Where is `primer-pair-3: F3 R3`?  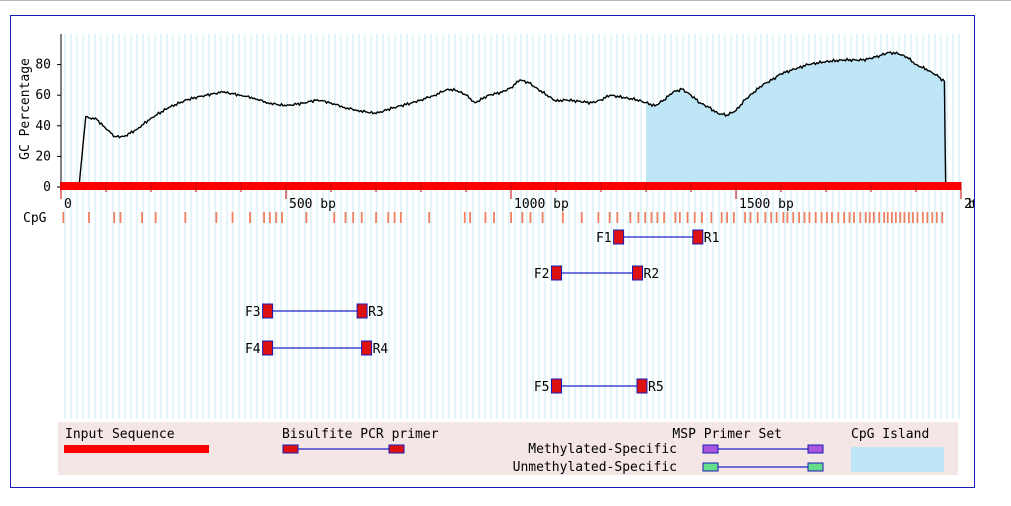 primer-pair-3: F3 R3 is located at coordinates (314, 311).